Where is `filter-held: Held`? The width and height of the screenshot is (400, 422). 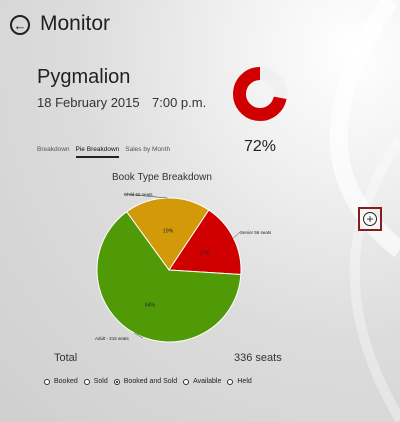
filter-held: Held is located at coordinates (239, 381).